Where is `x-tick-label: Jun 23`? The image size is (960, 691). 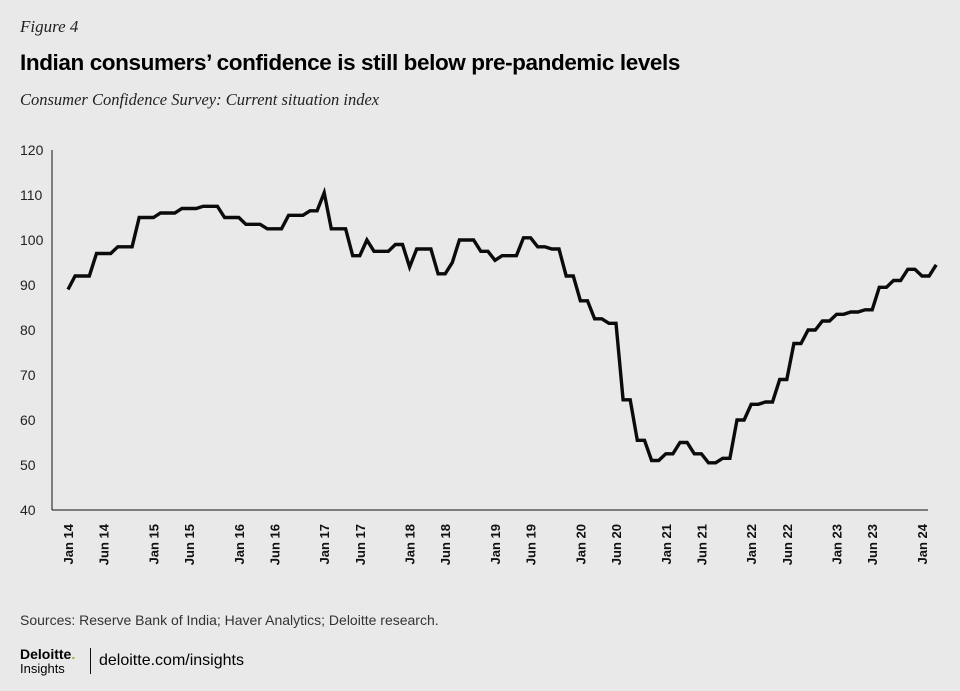
x-tick-label: Jun 23 is located at coordinates (872, 544).